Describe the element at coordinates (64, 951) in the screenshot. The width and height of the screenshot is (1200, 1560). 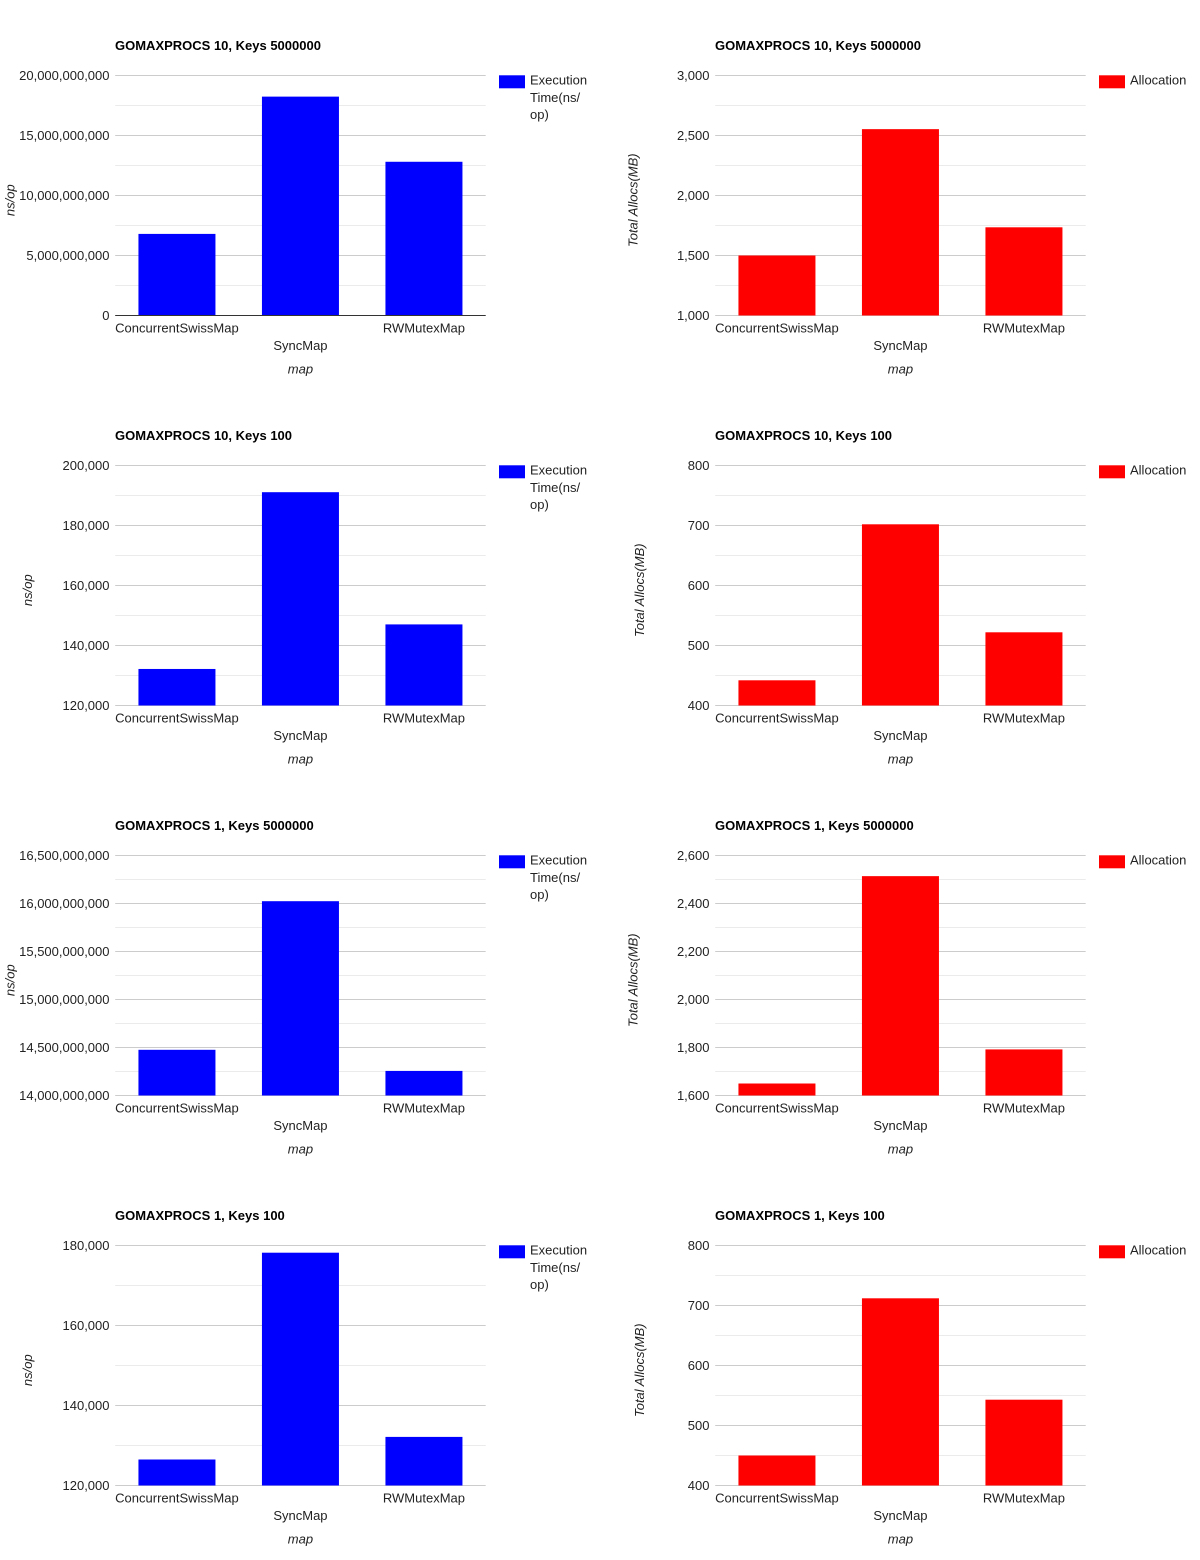
I see `svg-text: 15,500,000,000` at that location.